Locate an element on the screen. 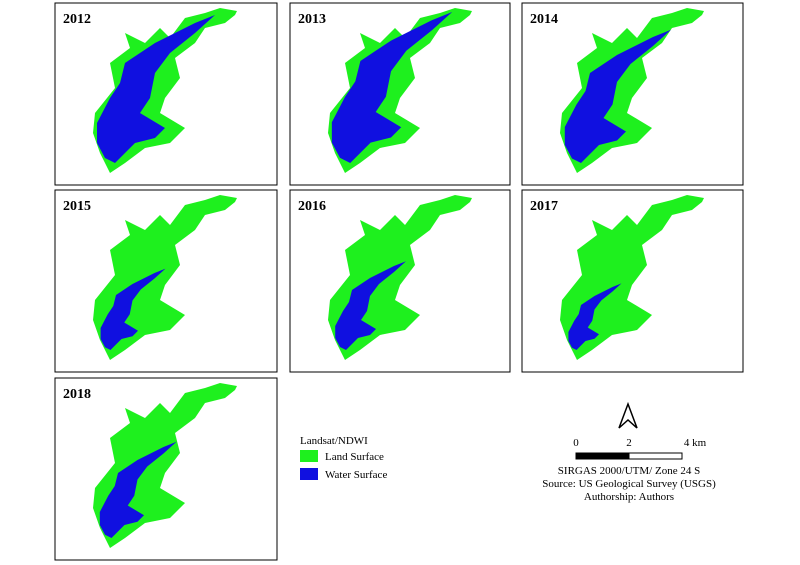 The image size is (800, 565). credit-line: Source: US Geological Survey (USGS) is located at coordinates (629, 484).